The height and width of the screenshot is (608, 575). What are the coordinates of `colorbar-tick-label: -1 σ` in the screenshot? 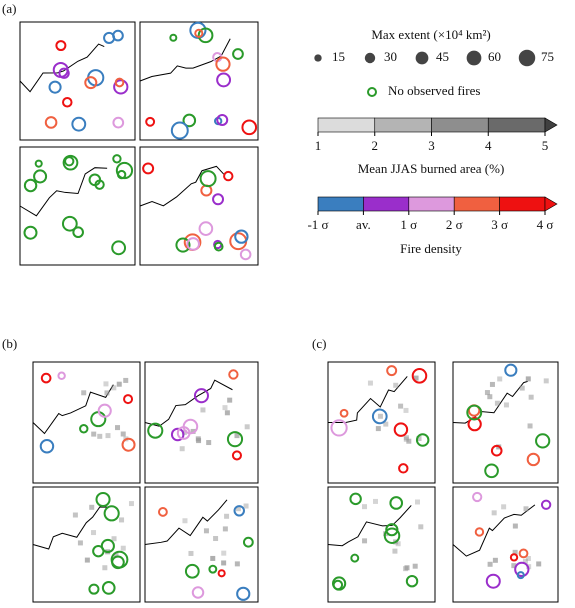 It's located at (317, 224).